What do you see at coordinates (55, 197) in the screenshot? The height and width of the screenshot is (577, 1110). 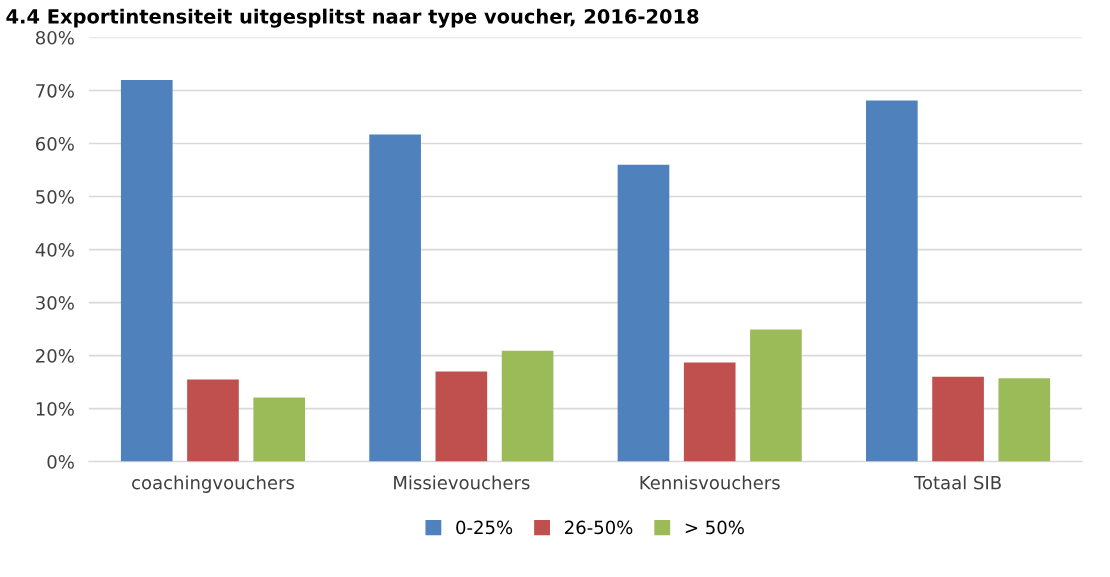 I see `y-tick-label: 50%` at bounding box center [55, 197].